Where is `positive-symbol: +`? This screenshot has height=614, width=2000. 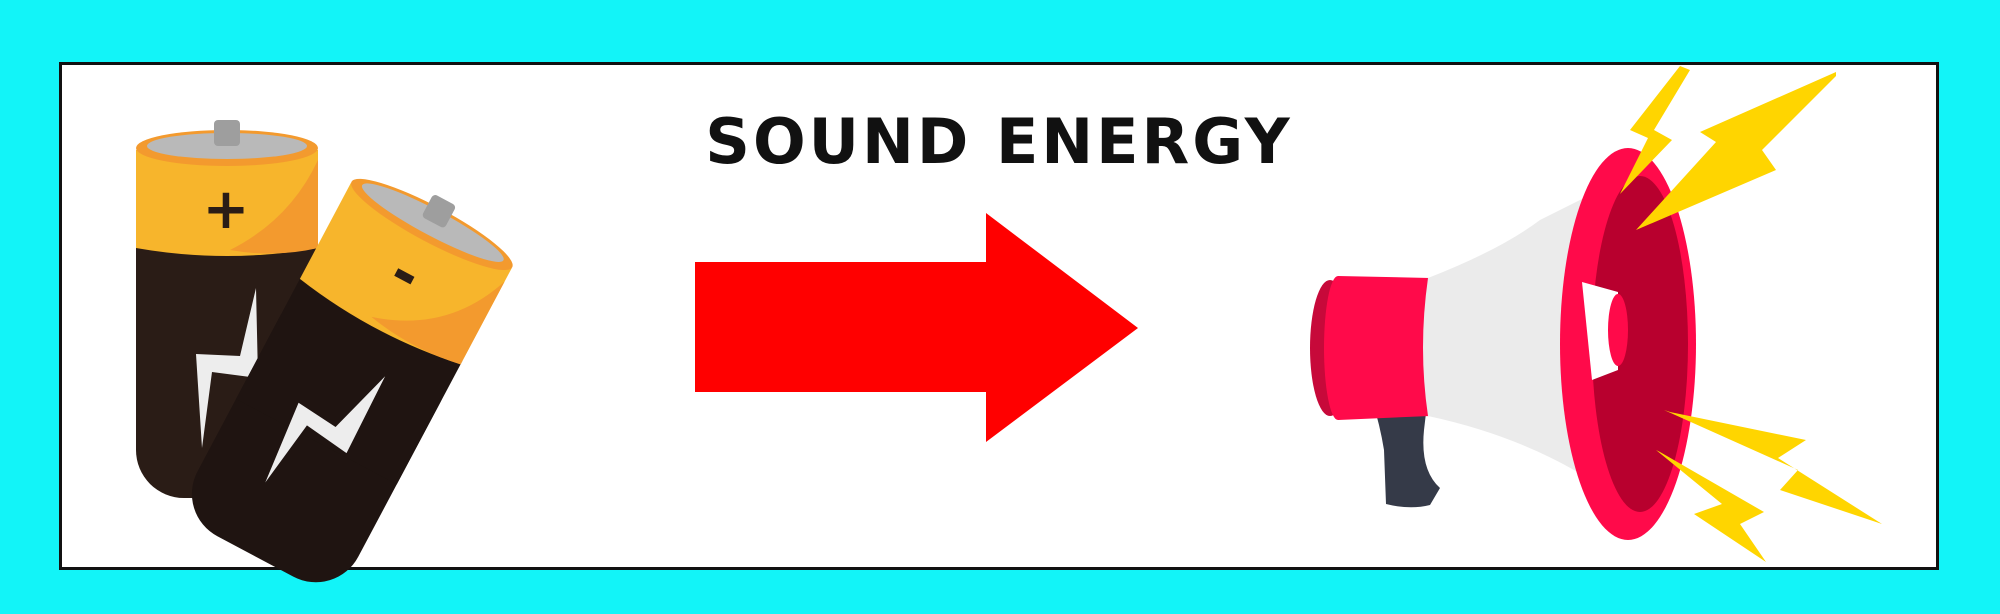
positive-symbol: + is located at coordinates (226, 209).